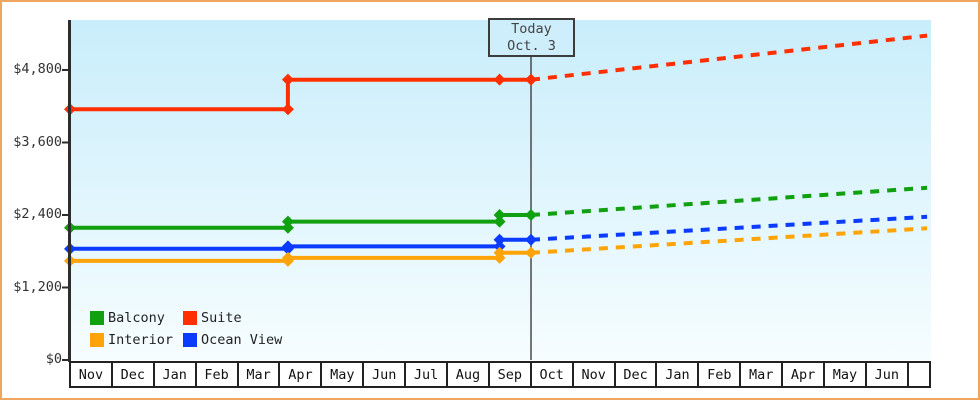  I want to click on legend-item-ocean-view: Ocean View, so click(232, 340).